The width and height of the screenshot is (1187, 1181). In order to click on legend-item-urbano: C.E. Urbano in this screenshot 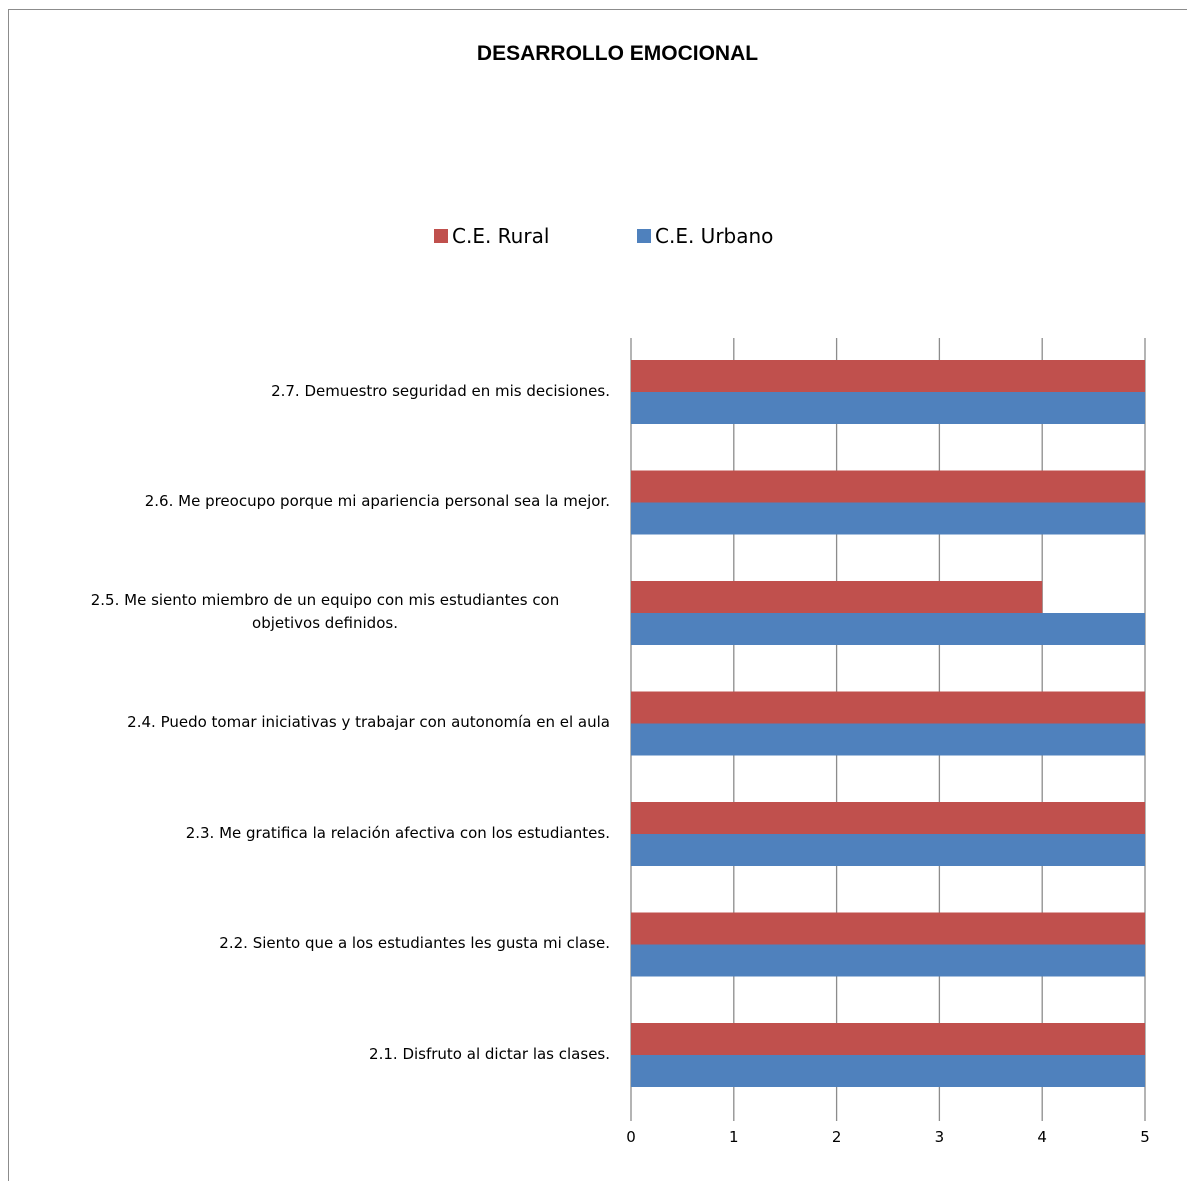, I will do `click(705, 236)`.